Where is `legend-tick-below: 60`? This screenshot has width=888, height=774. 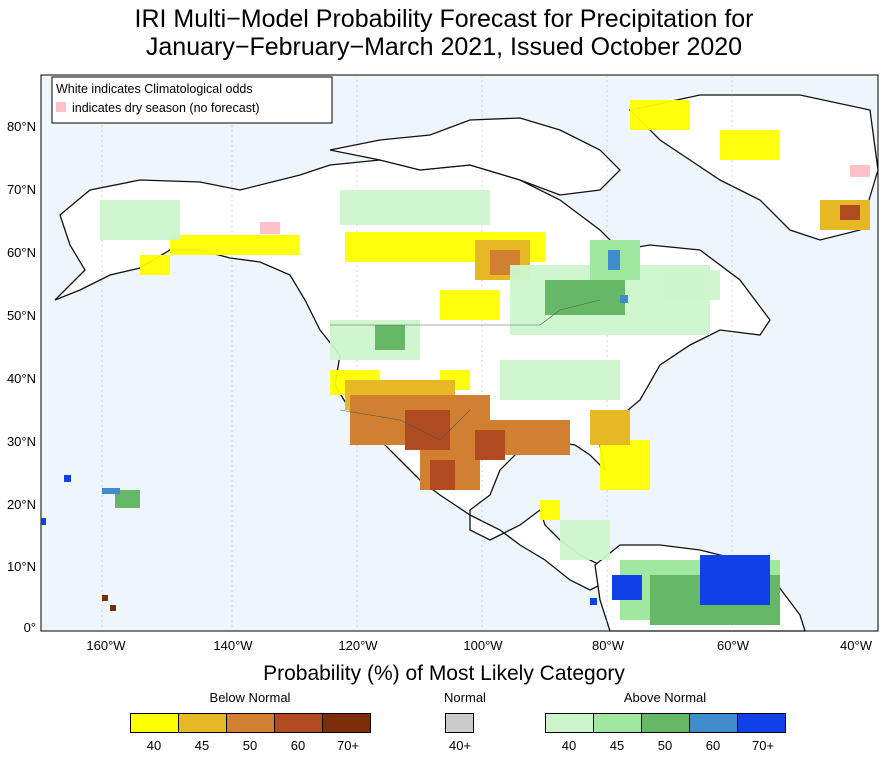
legend-tick-below: 60 is located at coordinates (298, 745).